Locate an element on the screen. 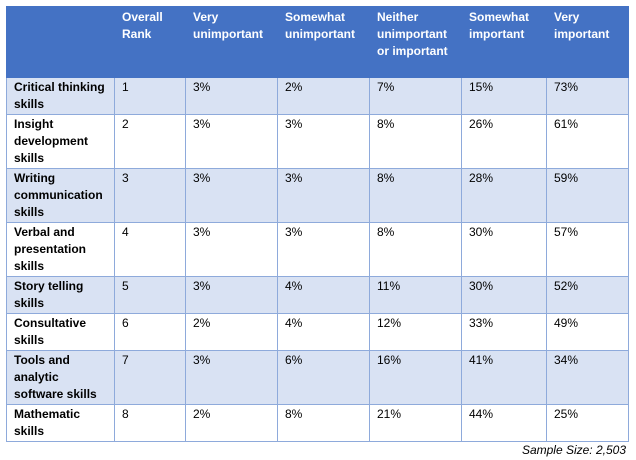 Image resolution: width=636 pixels, height=460 pixels. cell-neither: 16% is located at coordinates (415, 377).